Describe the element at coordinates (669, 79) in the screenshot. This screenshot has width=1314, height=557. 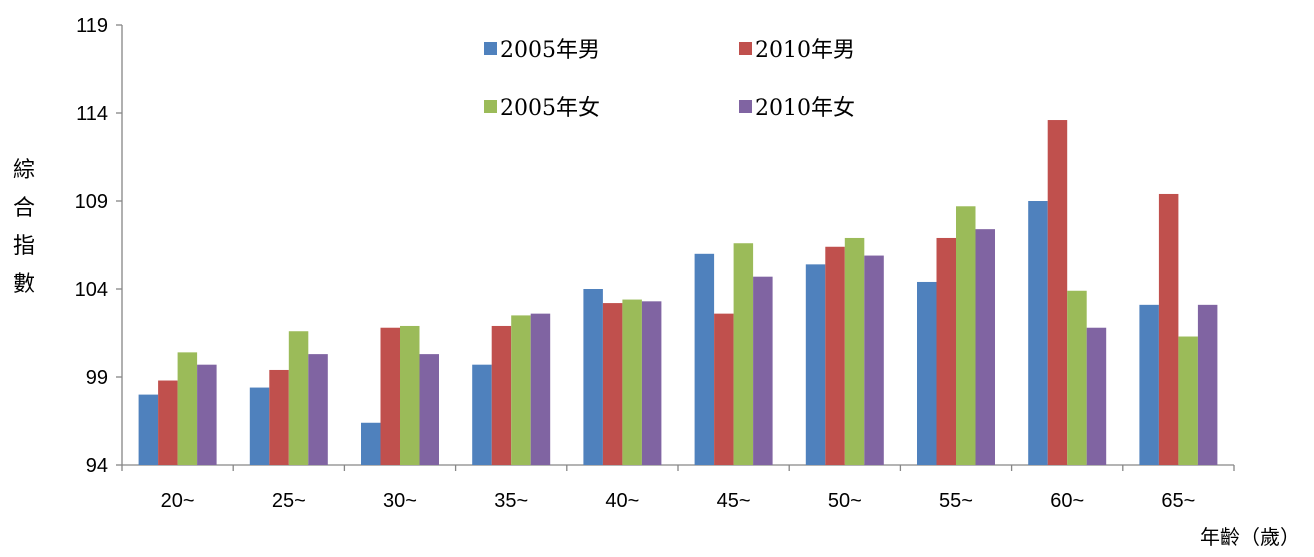
I see `legend: 2005年男 2010年男 2005年女 2010年女` at that location.